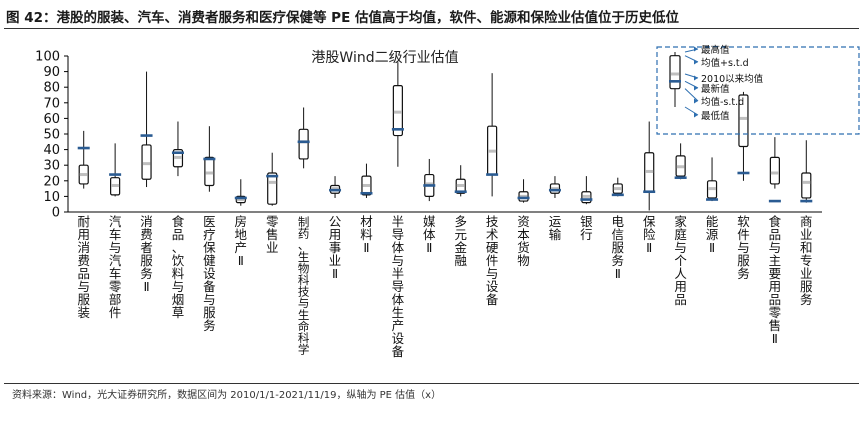 This screenshot has width=863, height=422. Describe the element at coordinates (586, 228) in the screenshot. I see `x-tick-label: 银行` at that location.